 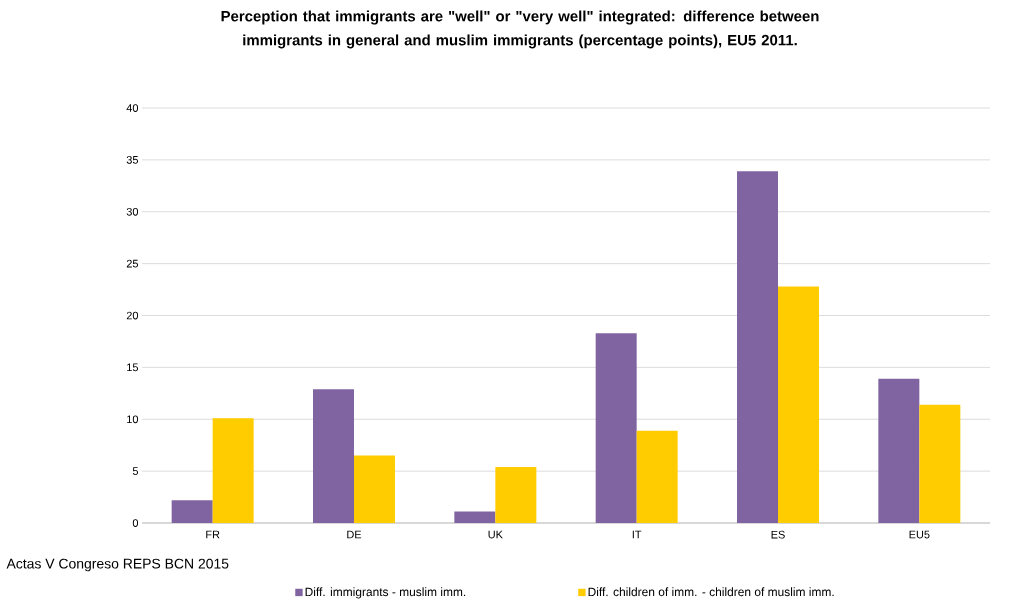 I want to click on x-tick-label: DE, so click(x=354, y=534).